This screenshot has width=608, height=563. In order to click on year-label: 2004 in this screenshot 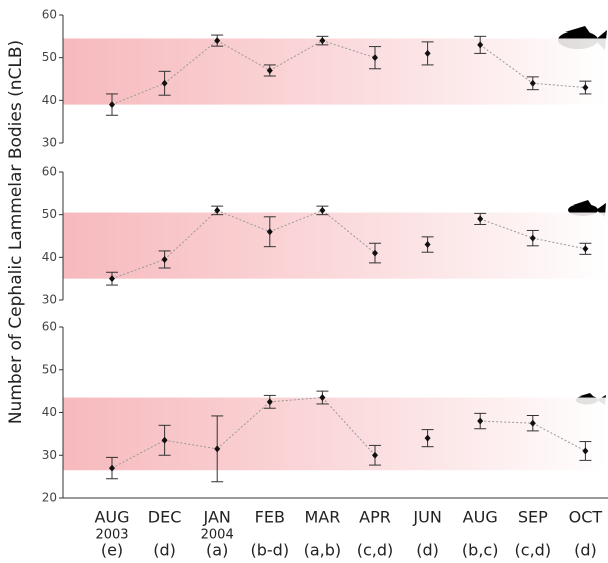, I will do `click(217, 535)`.